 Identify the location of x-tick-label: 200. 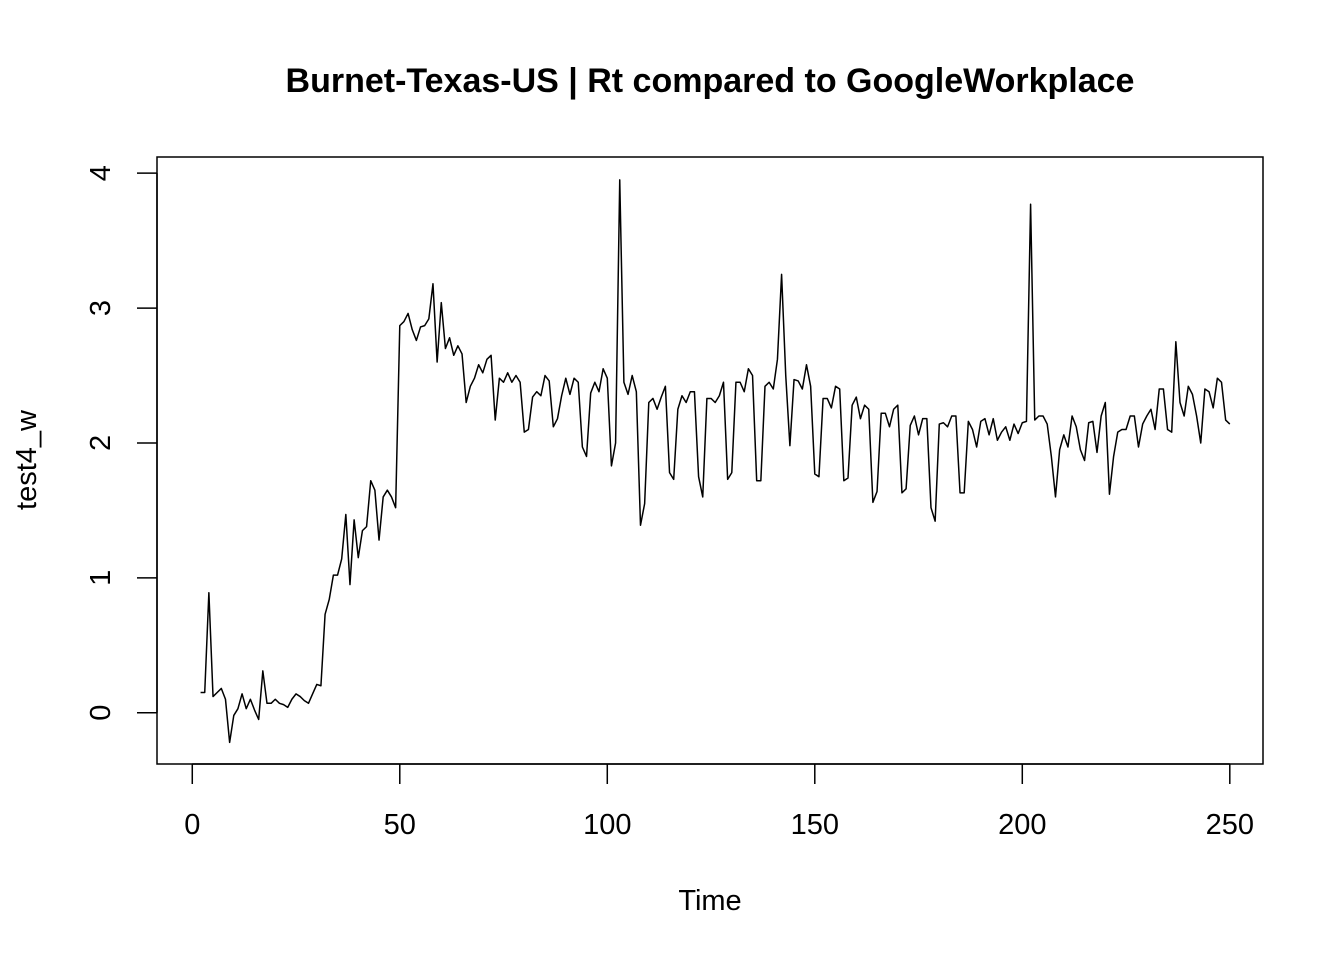
(1022, 825).